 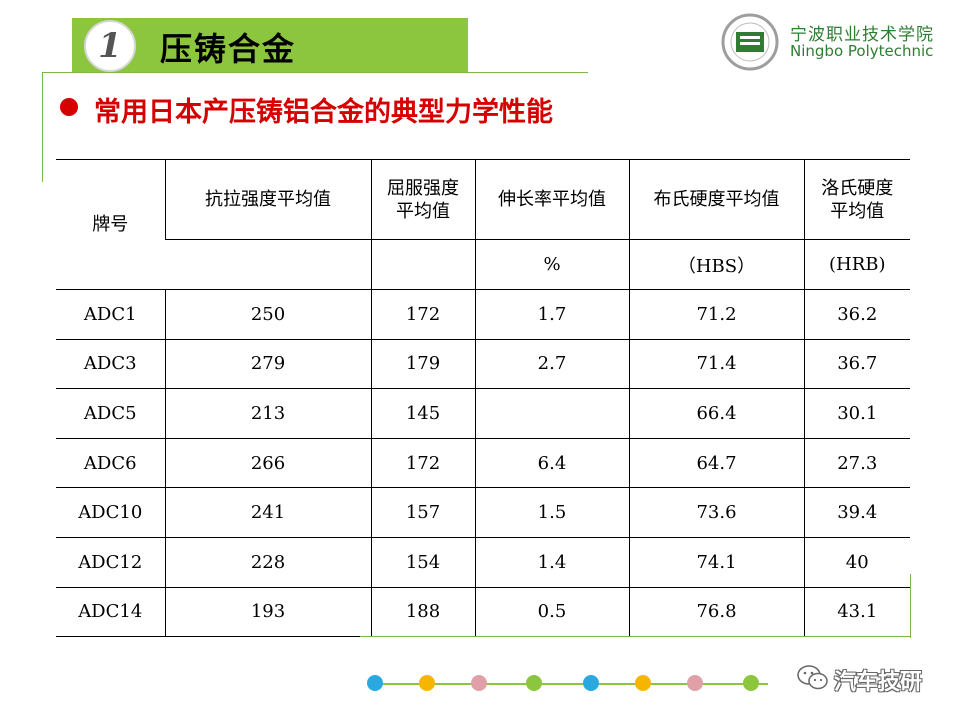 What do you see at coordinates (267, 413) in the screenshot?
I see `cell-tensile: 213` at bounding box center [267, 413].